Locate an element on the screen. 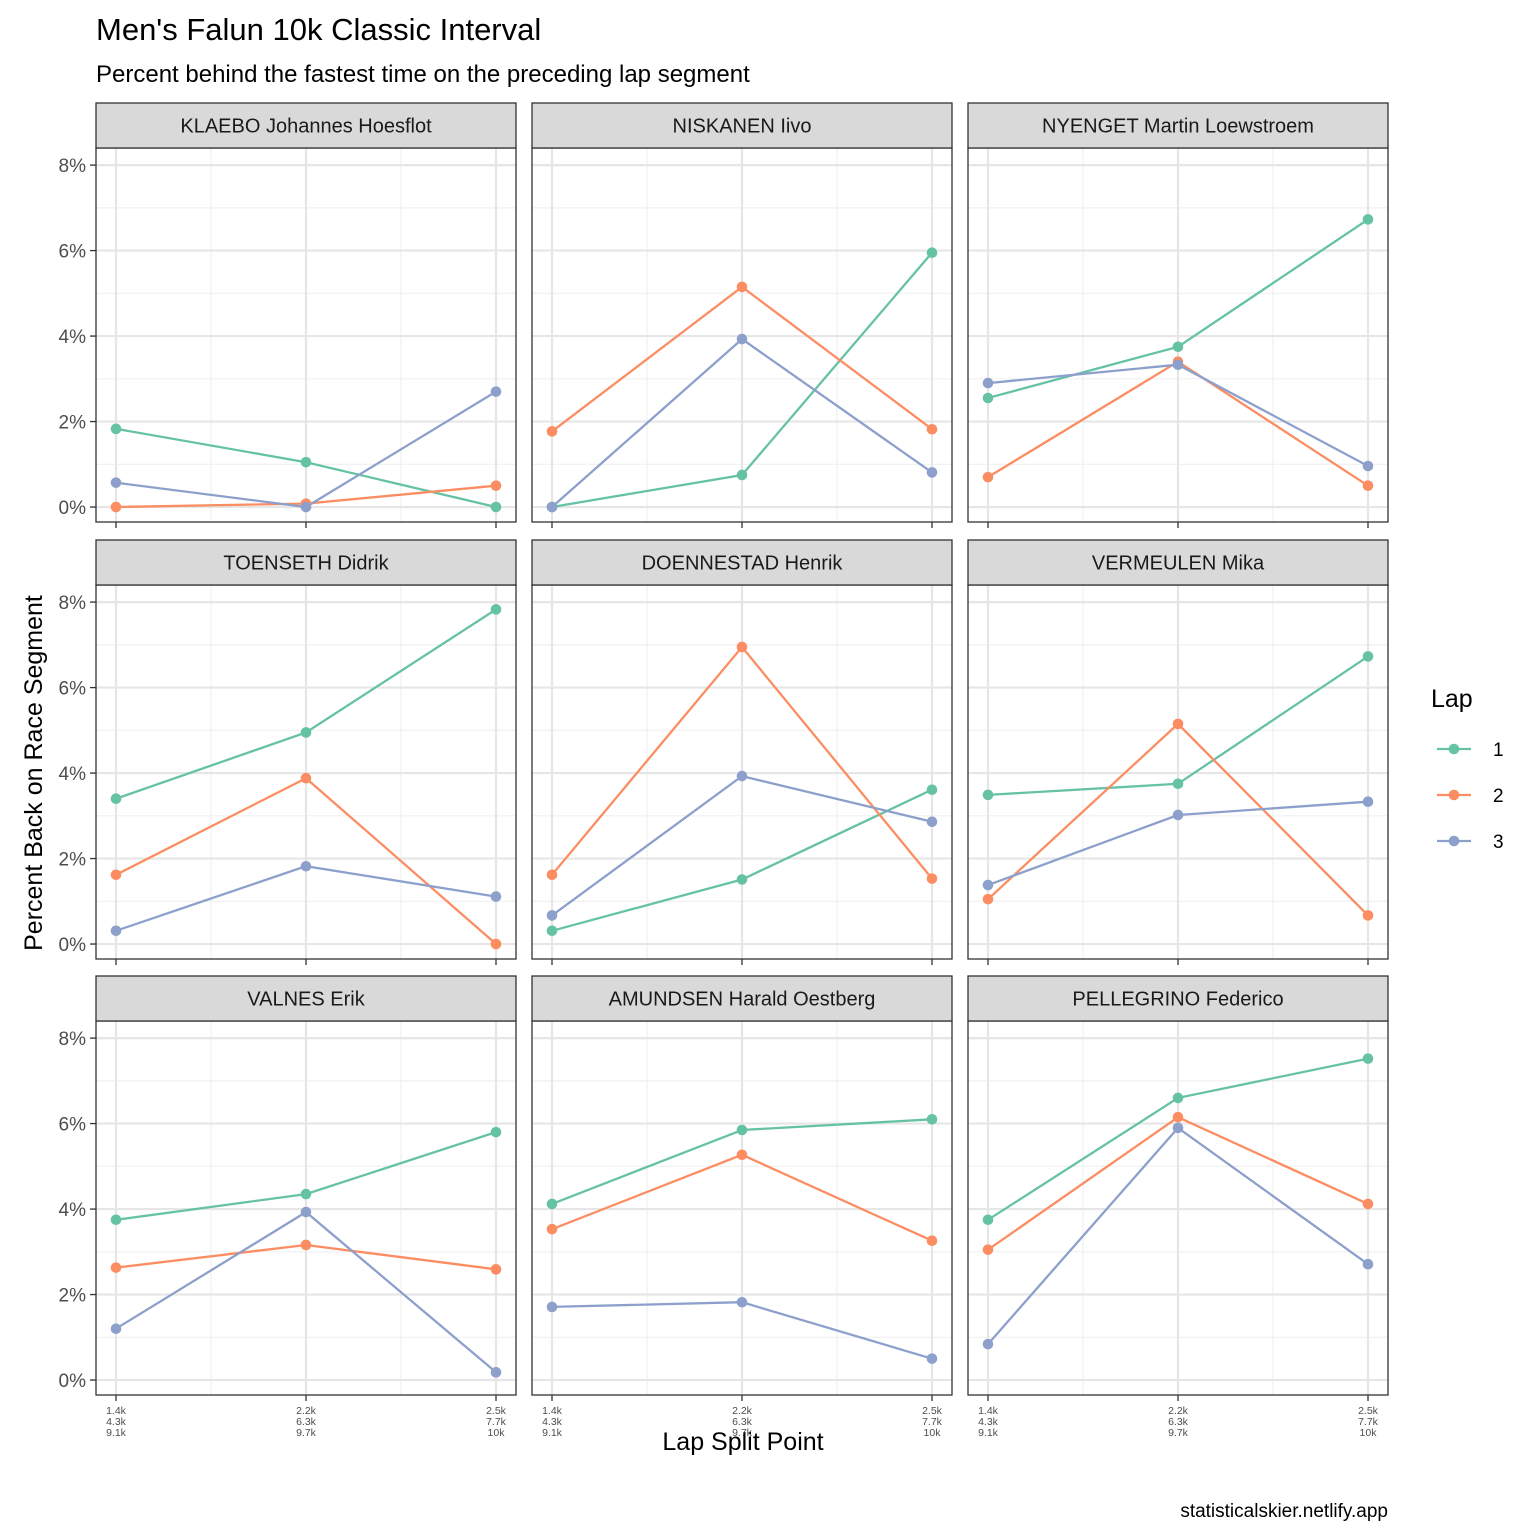 The width and height of the screenshot is (1536, 1536). legend-item-lap-2: 2 is located at coordinates (1470, 796).